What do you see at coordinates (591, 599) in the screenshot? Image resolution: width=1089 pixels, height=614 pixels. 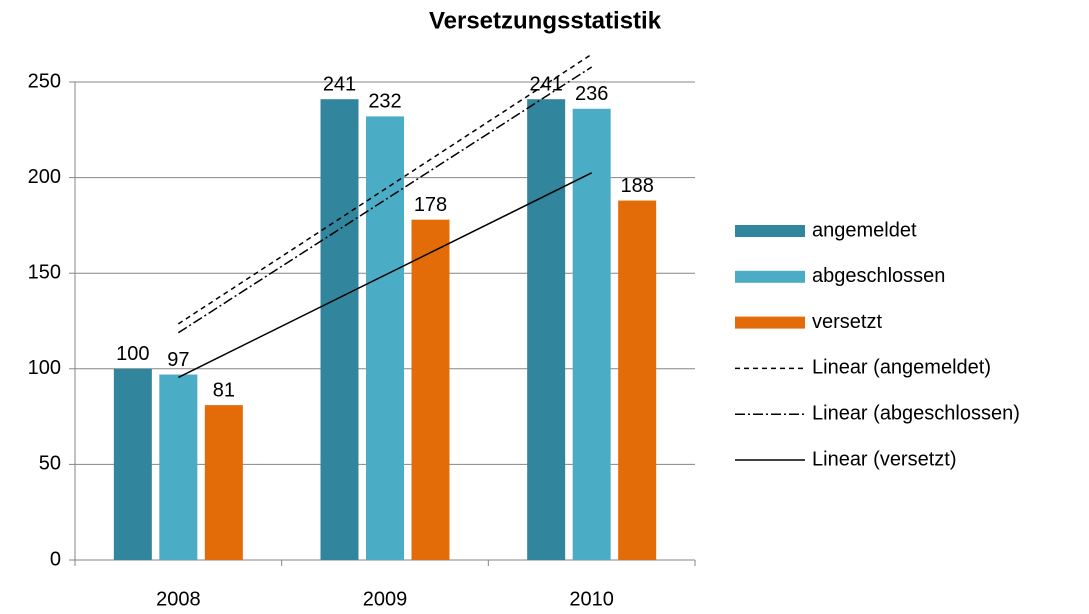 I see `x-tick-label: 2010` at bounding box center [591, 599].